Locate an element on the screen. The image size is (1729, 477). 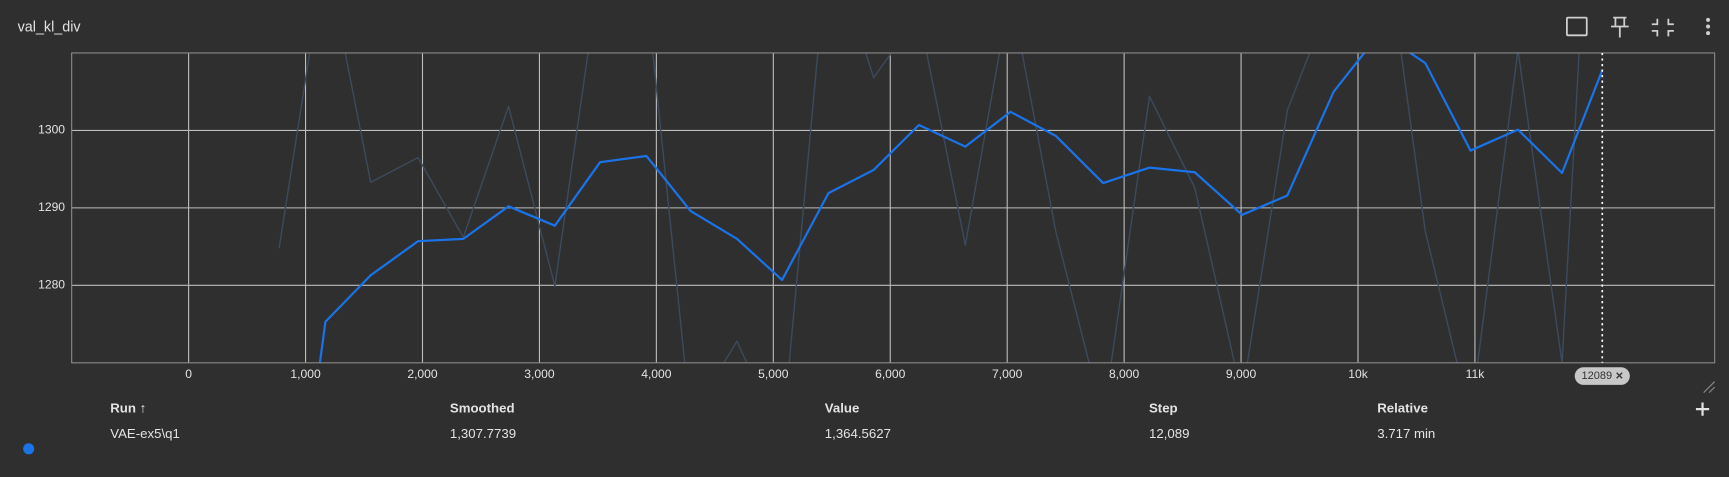
toolbar is located at coordinates (1620, 27).